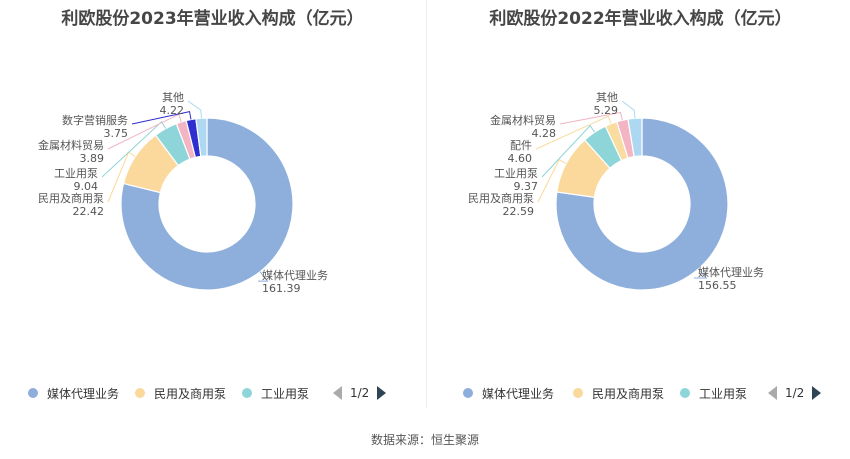 This screenshot has width=850, height=459. What do you see at coordinates (212, 19) in the screenshot?
I see `chart-title-2023: 利欧股份2023年营业收入构成（亿元）` at bounding box center [212, 19].